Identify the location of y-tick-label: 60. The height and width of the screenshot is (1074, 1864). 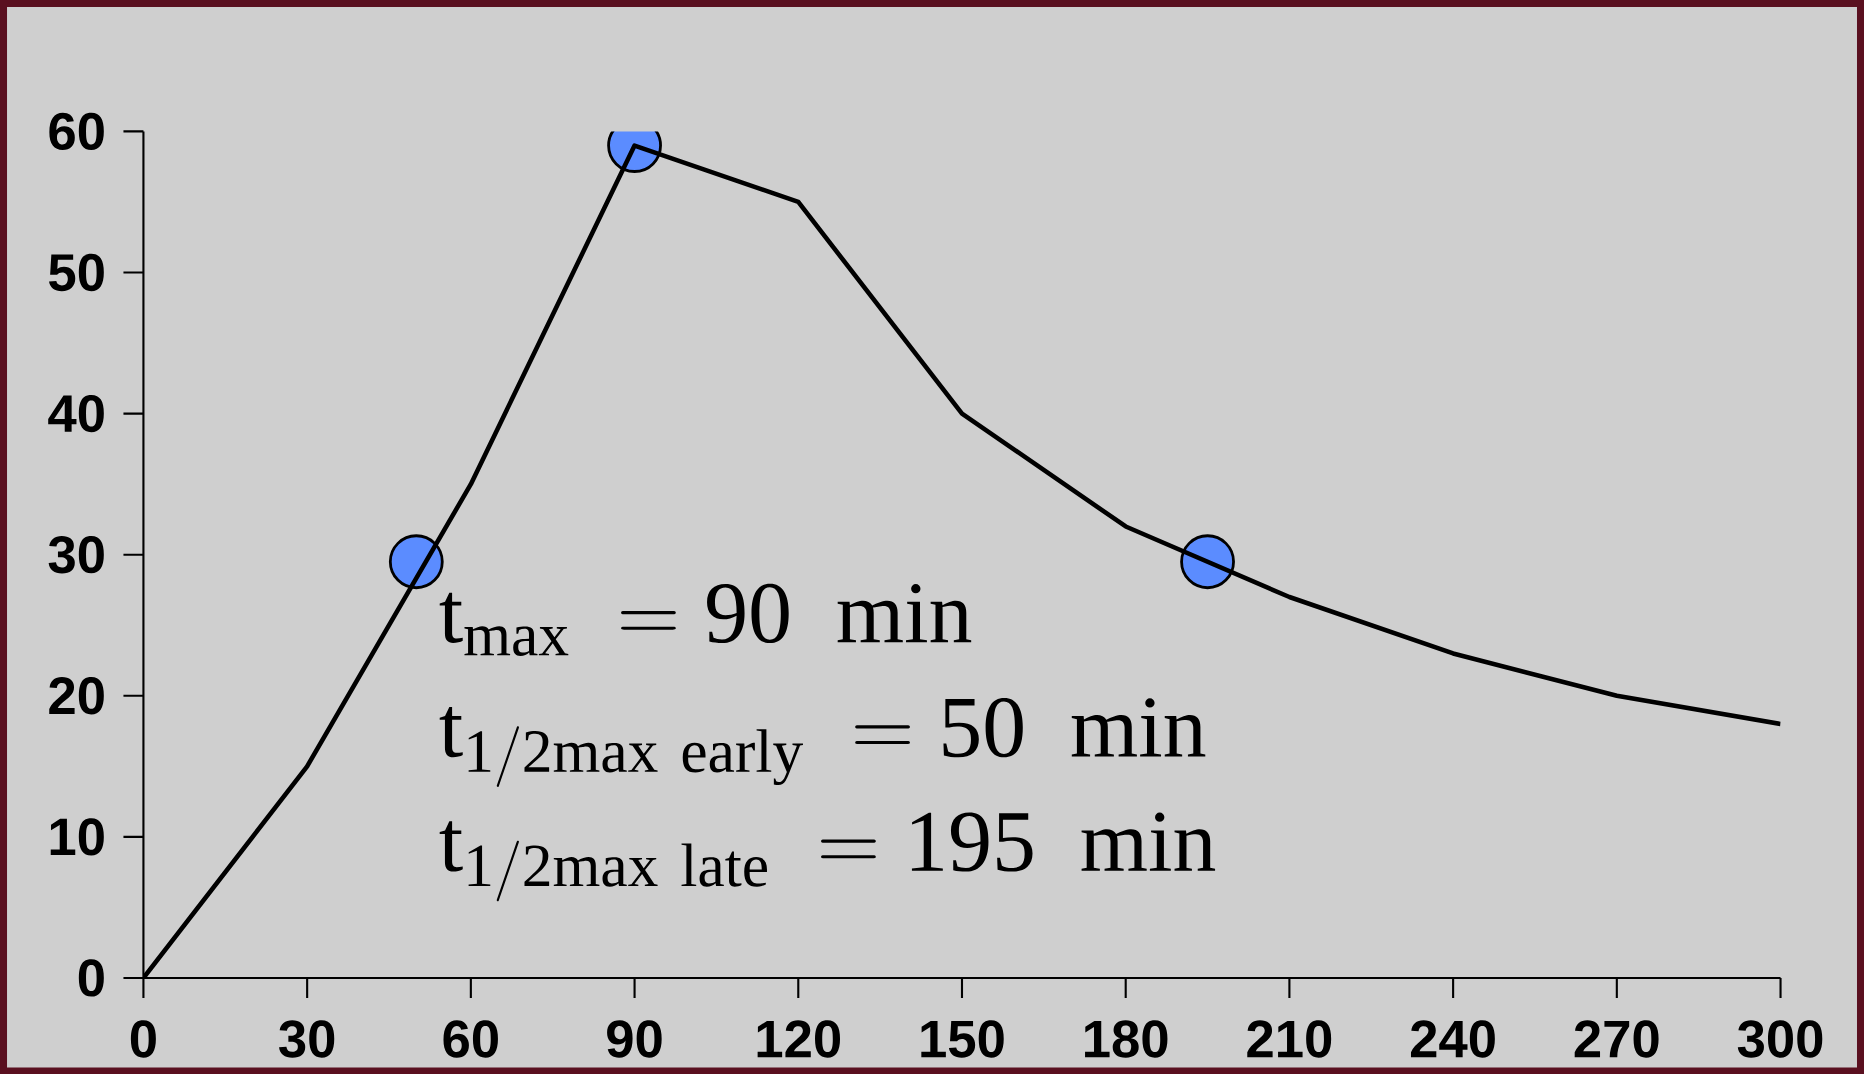
(76, 131).